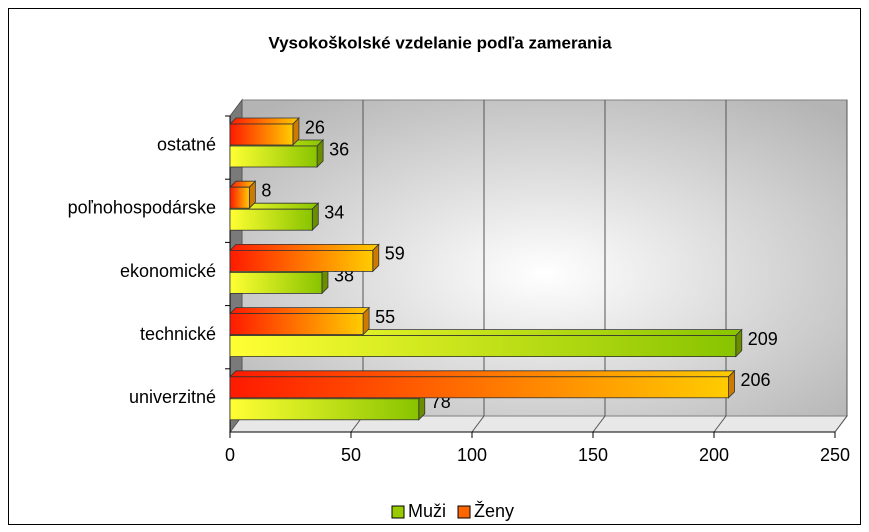  What do you see at coordinates (385, 317) in the screenshot?
I see `data-label: 55` at bounding box center [385, 317].